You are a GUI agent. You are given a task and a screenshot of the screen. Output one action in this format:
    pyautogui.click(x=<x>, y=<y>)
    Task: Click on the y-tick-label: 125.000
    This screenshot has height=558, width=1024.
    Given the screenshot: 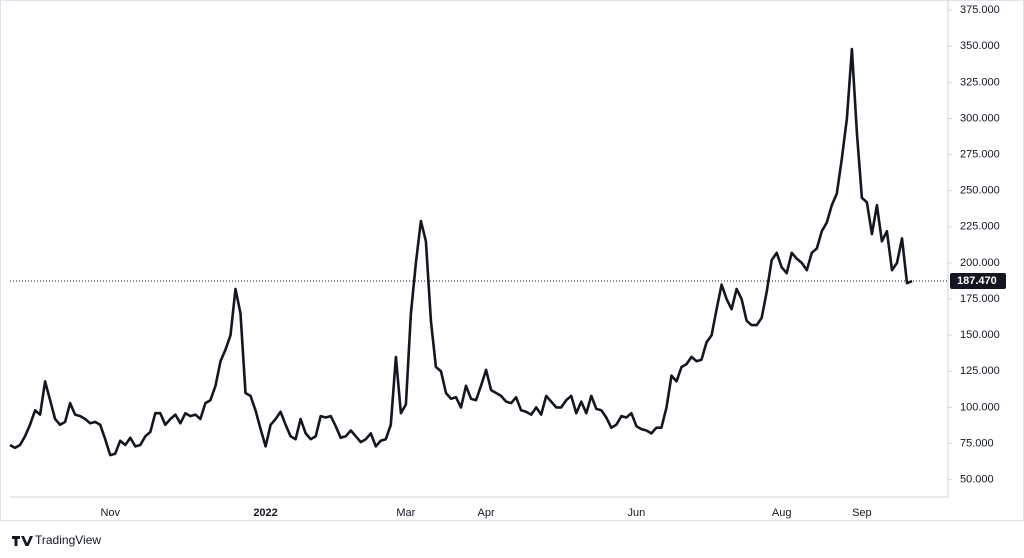 What is the action you would take?
    pyautogui.click(x=980, y=371)
    